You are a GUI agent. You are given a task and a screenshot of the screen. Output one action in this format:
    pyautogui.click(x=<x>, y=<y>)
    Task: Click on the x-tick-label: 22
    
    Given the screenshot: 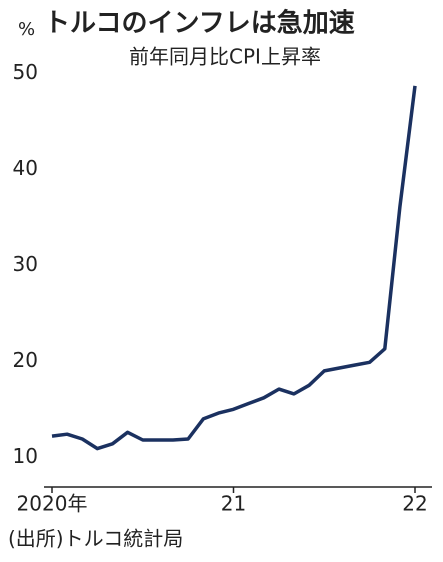 What is the action you would take?
    pyautogui.click(x=414, y=504)
    